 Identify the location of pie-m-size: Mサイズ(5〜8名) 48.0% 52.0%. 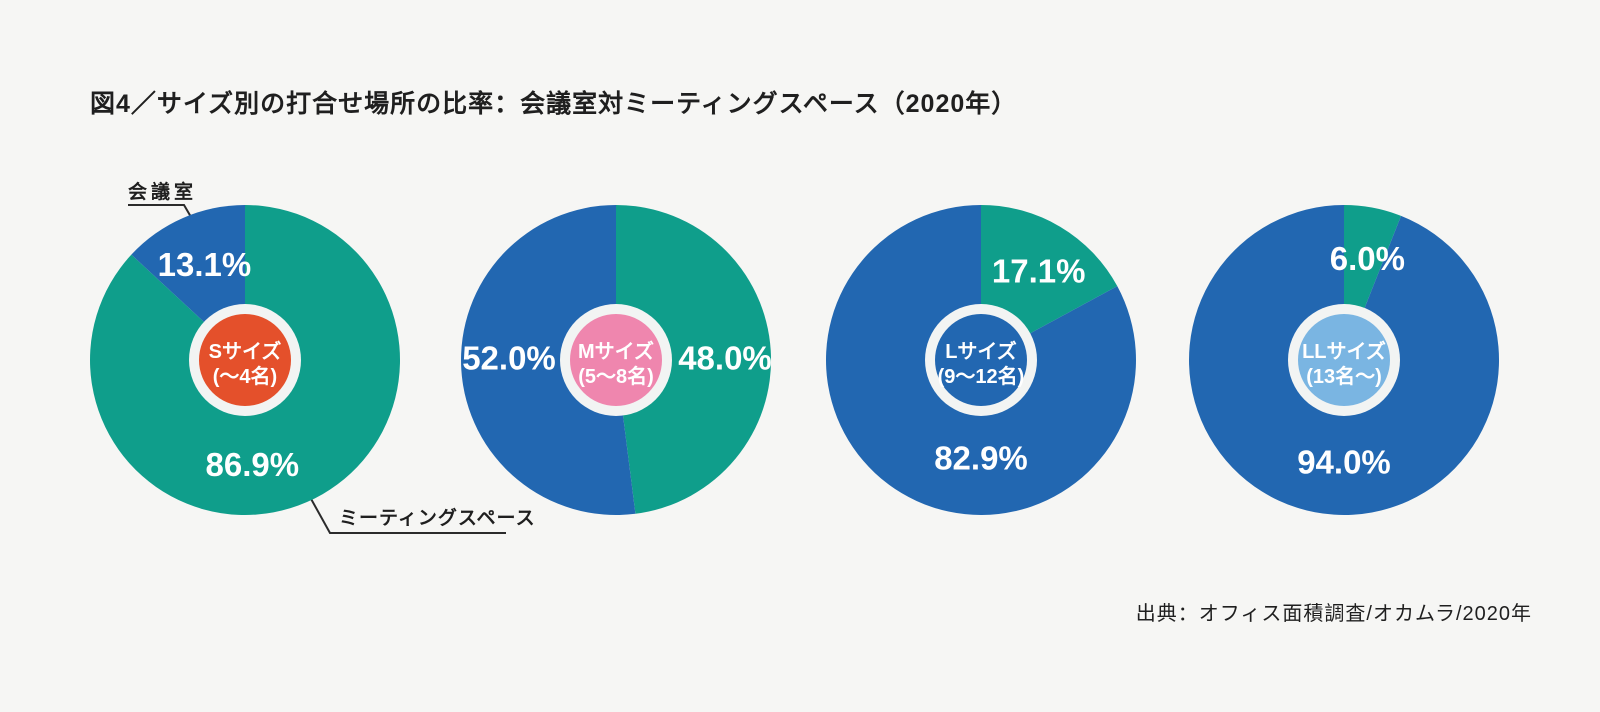
(616, 360).